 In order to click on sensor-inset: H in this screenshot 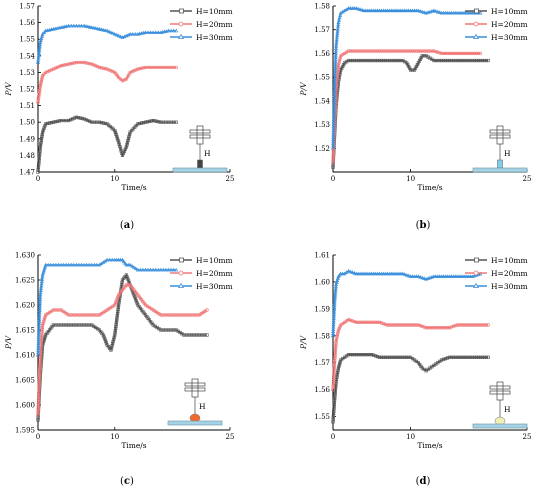, I will do `click(500, 405)`.